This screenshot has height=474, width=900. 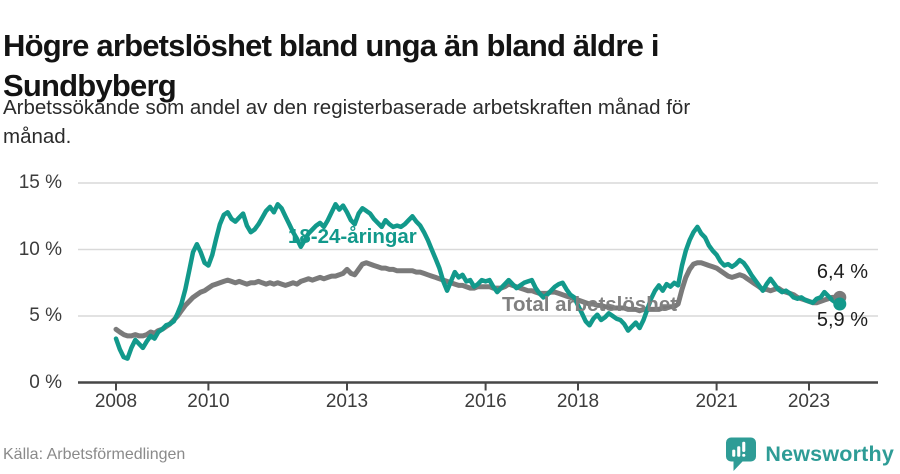 What do you see at coordinates (45, 315) in the screenshot?
I see `y-axis-tick-label: 5 %` at bounding box center [45, 315].